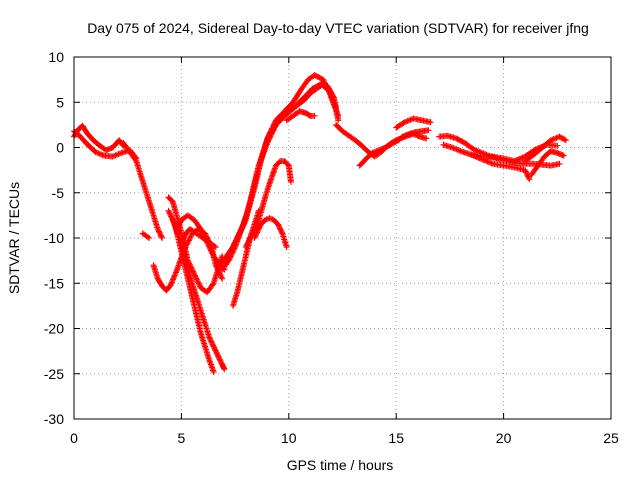 This screenshot has width=640, height=480. What do you see at coordinates (396, 438) in the screenshot?
I see `x-tick-label: 15` at bounding box center [396, 438].